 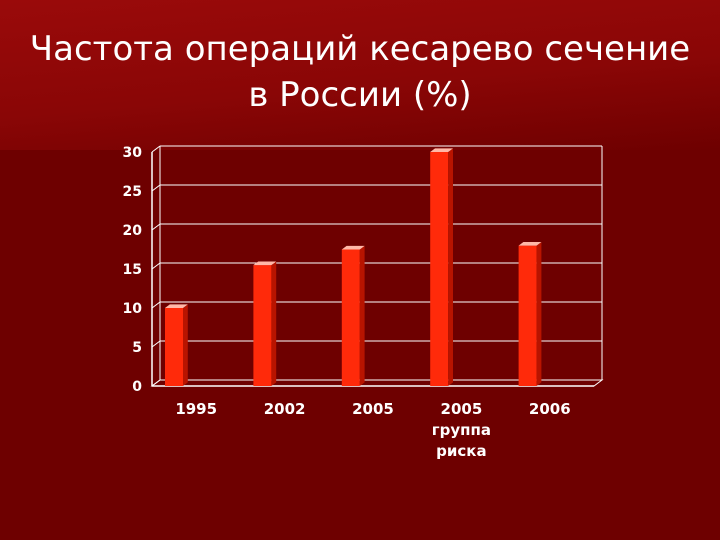 What do you see at coordinates (461, 430) in the screenshot?
I see `x-tick-label: 2005 группа риска` at bounding box center [461, 430].